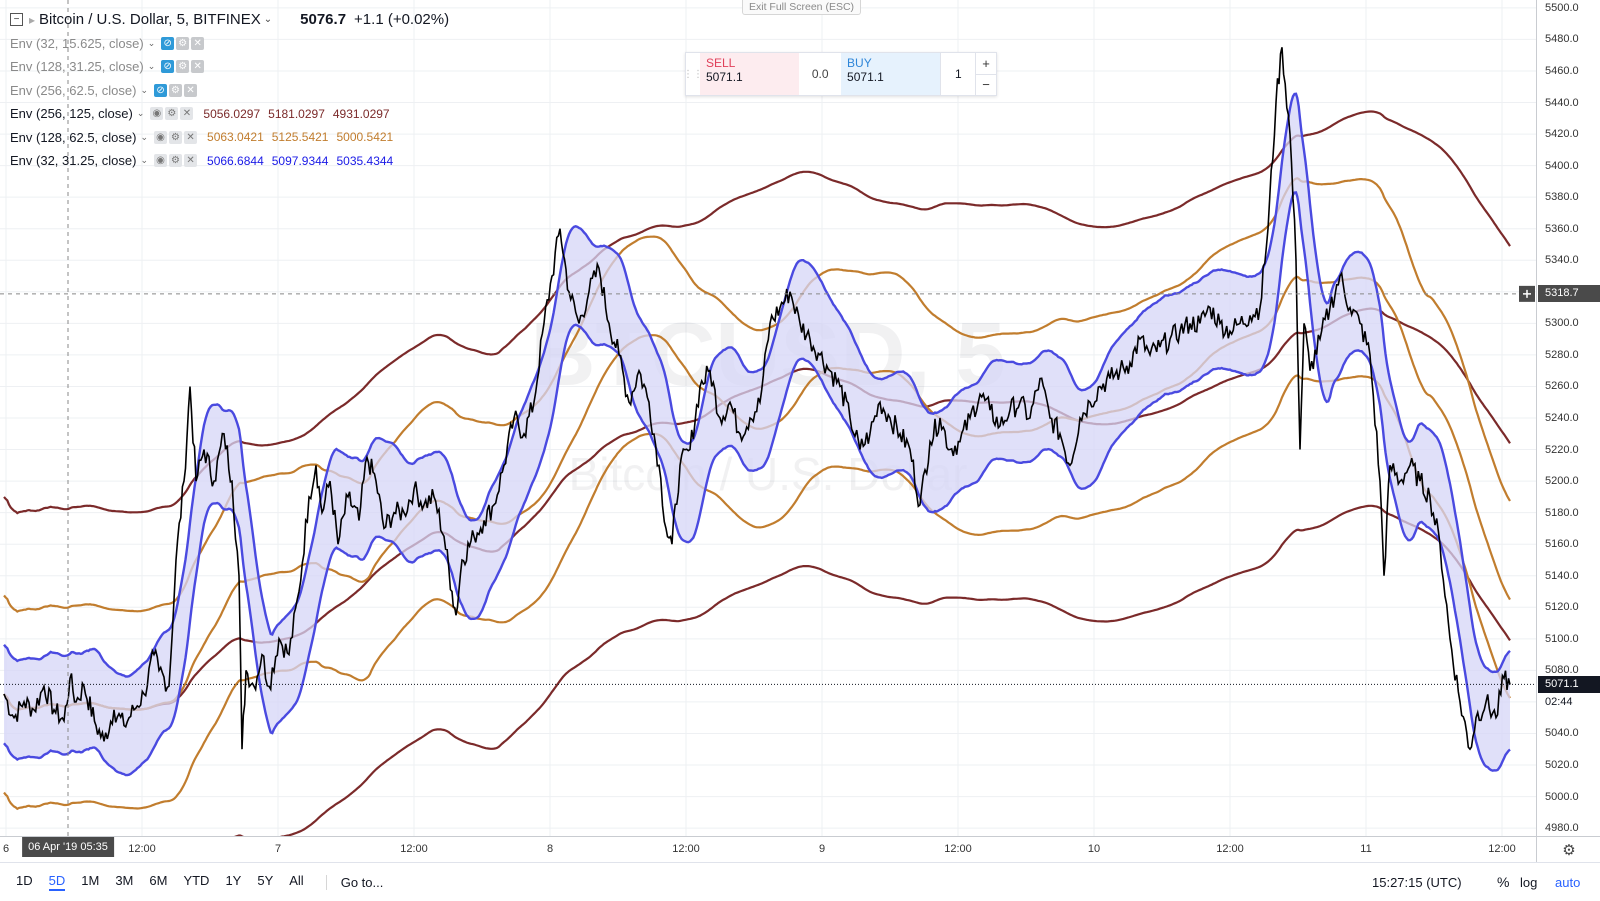 This screenshot has height=901, width=1600. What do you see at coordinates (71, 114) in the screenshot?
I see `indicator-label: Env (256, 125, close)` at bounding box center [71, 114].